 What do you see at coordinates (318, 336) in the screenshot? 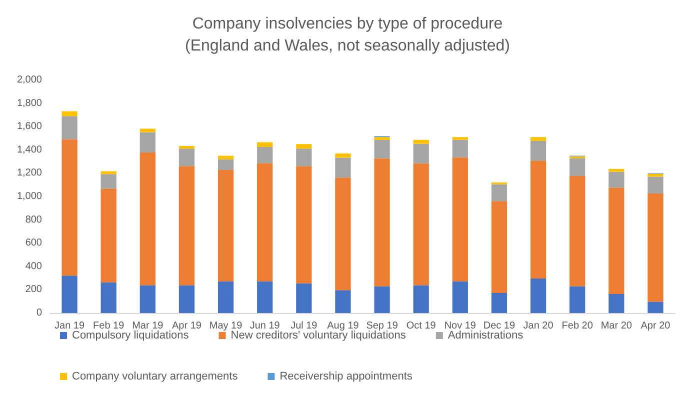
I see `legend-label: New creditors' voluntary liquidations` at bounding box center [318, 336].